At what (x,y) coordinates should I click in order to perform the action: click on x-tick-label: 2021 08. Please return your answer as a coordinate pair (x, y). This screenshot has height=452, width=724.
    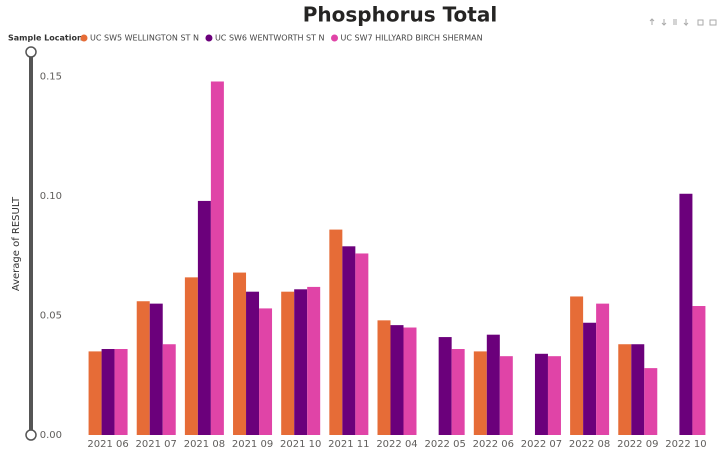
    Looking at the image, I should click on (204, 444).